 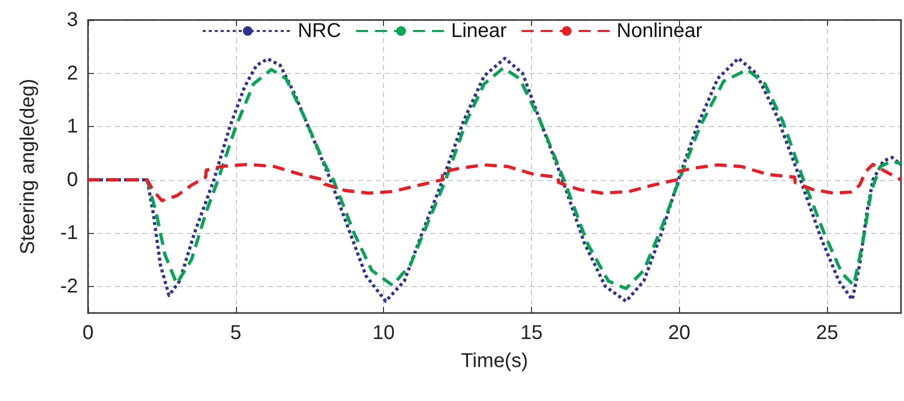 I want to click on legend-label: NRC, so click(x=320, y=31).